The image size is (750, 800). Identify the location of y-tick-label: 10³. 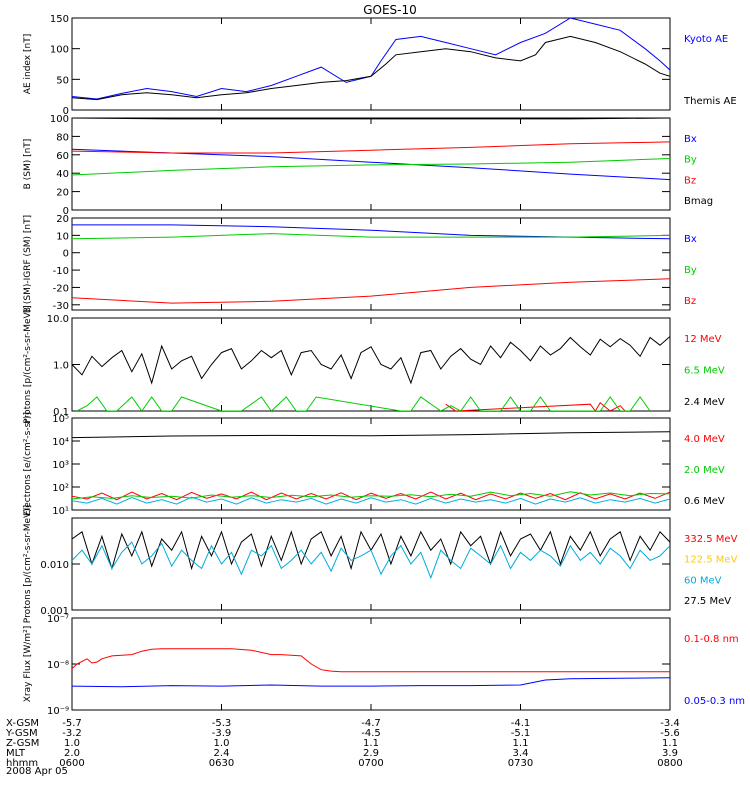
(60, 465).